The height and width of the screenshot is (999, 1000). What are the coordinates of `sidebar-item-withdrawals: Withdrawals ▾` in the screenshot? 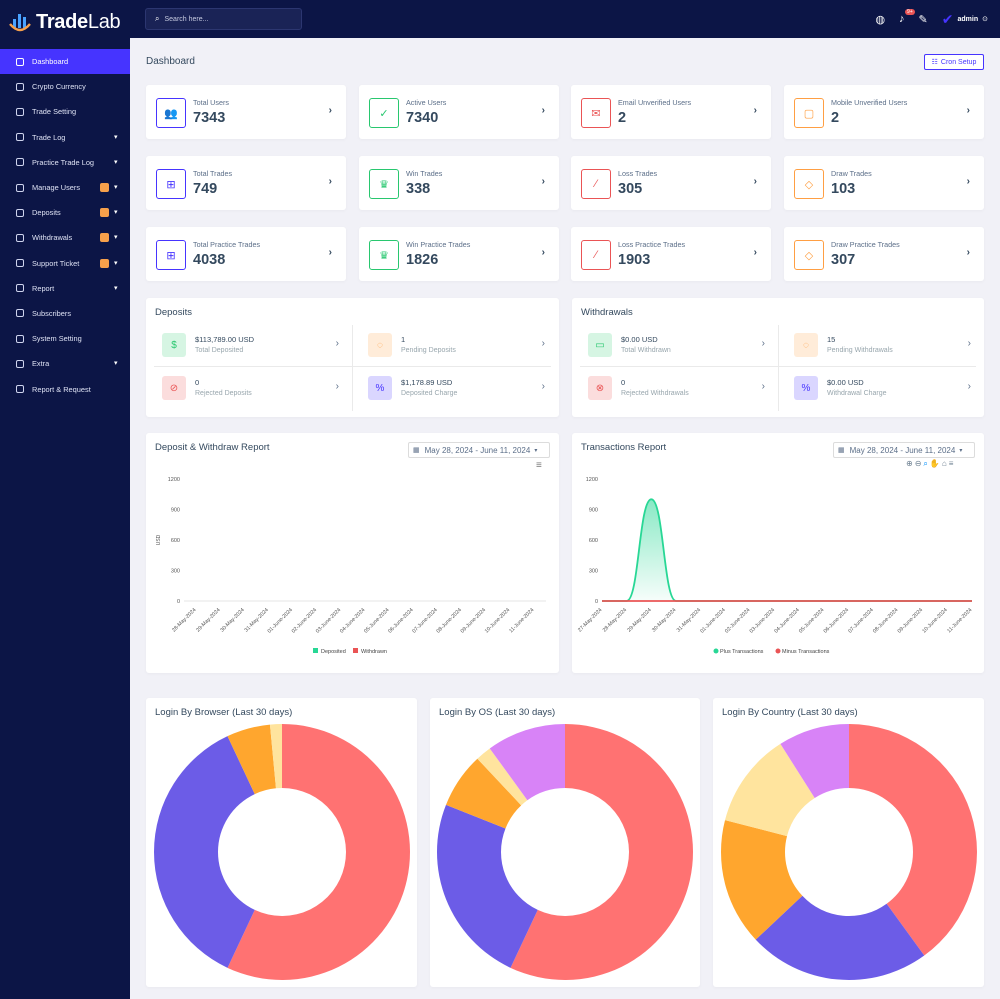 It's located at (65, 237).